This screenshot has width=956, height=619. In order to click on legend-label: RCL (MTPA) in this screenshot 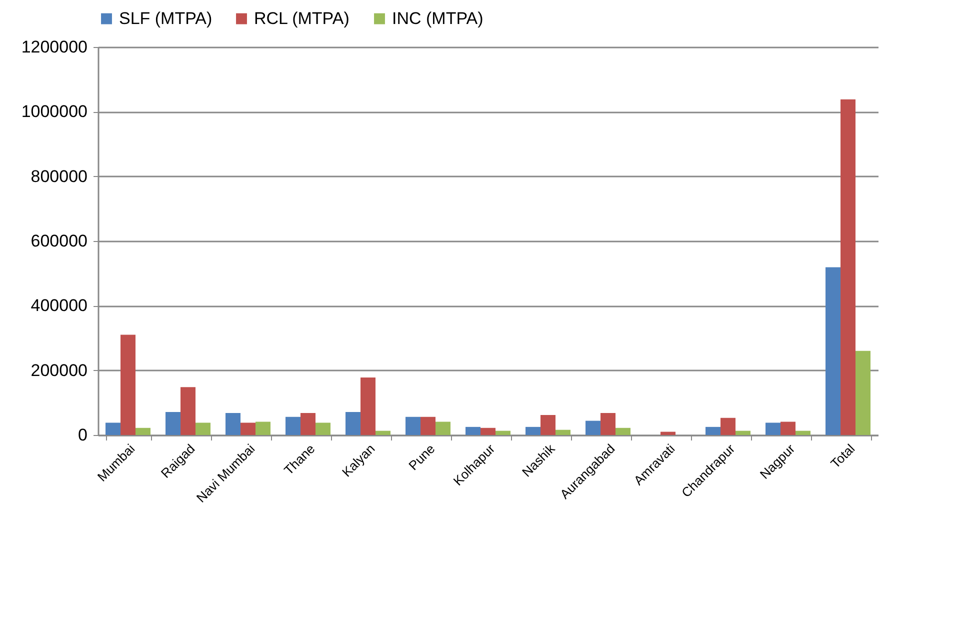, I will do `click(302, 18)`.